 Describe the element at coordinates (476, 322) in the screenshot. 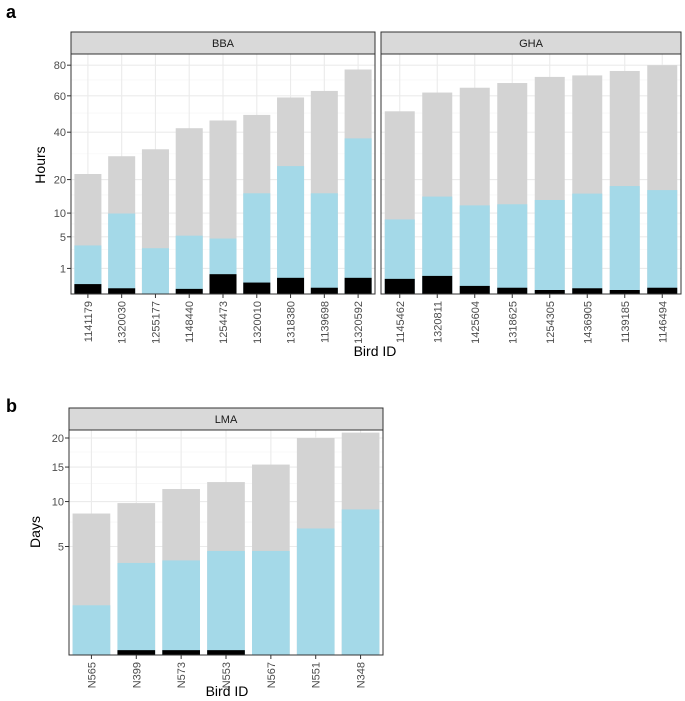

I see `x-tick-label: 1425604` at that location.